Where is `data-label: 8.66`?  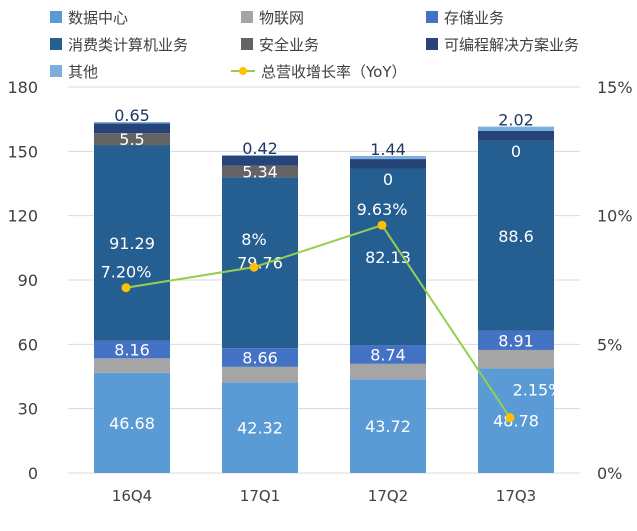
data-label: 8.66 is located at coordinates (260, 358).